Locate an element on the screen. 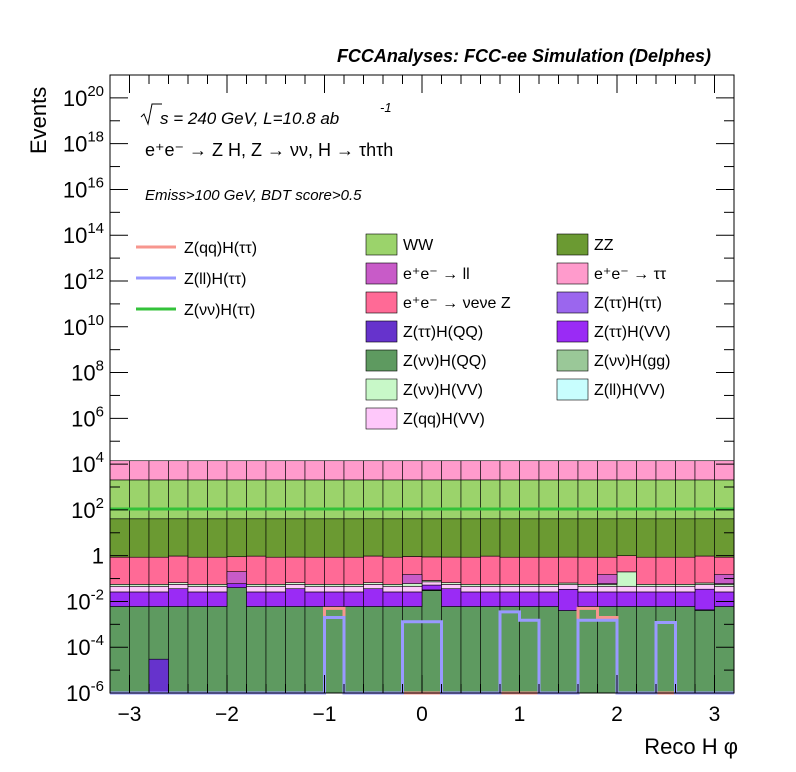  bar-z-h-vv--bin-23 is located at coordinates (568, 599).